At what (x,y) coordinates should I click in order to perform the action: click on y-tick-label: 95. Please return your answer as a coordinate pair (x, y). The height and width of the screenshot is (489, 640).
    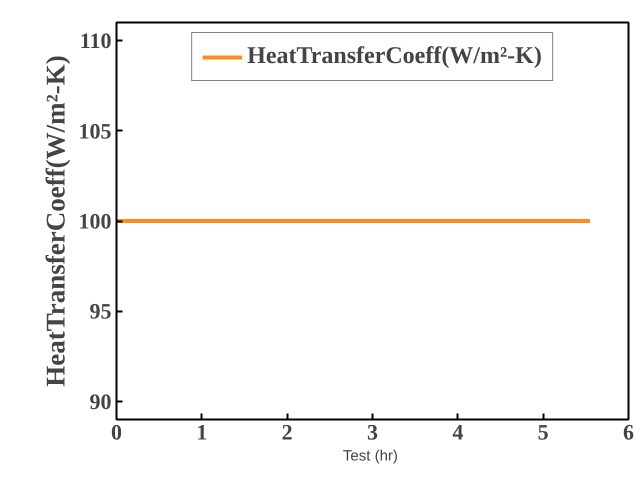
    Looking at the image, I should click on (101, 311).